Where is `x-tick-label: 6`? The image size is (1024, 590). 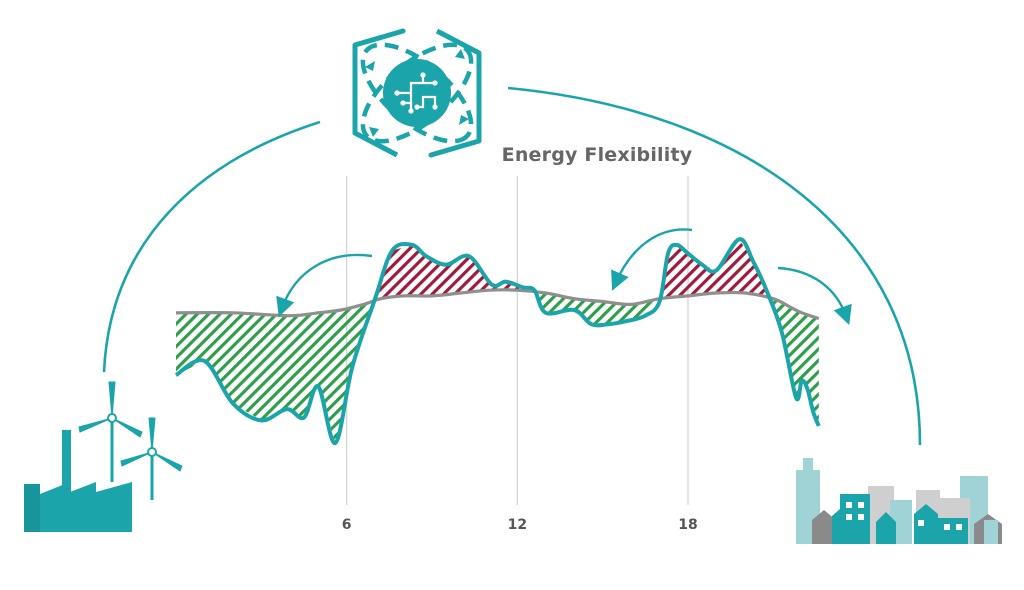 x-tick-label: 6 is located at coordinates (346, 525).